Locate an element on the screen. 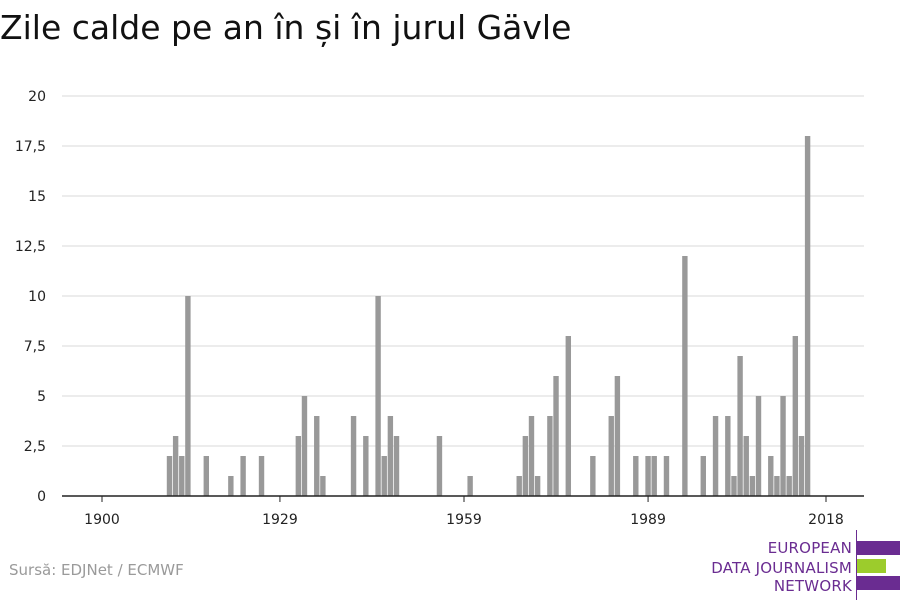 The height and width of the screenshot is (600, 900). logo-bar-purple-top is located at coordinates (878, 548).